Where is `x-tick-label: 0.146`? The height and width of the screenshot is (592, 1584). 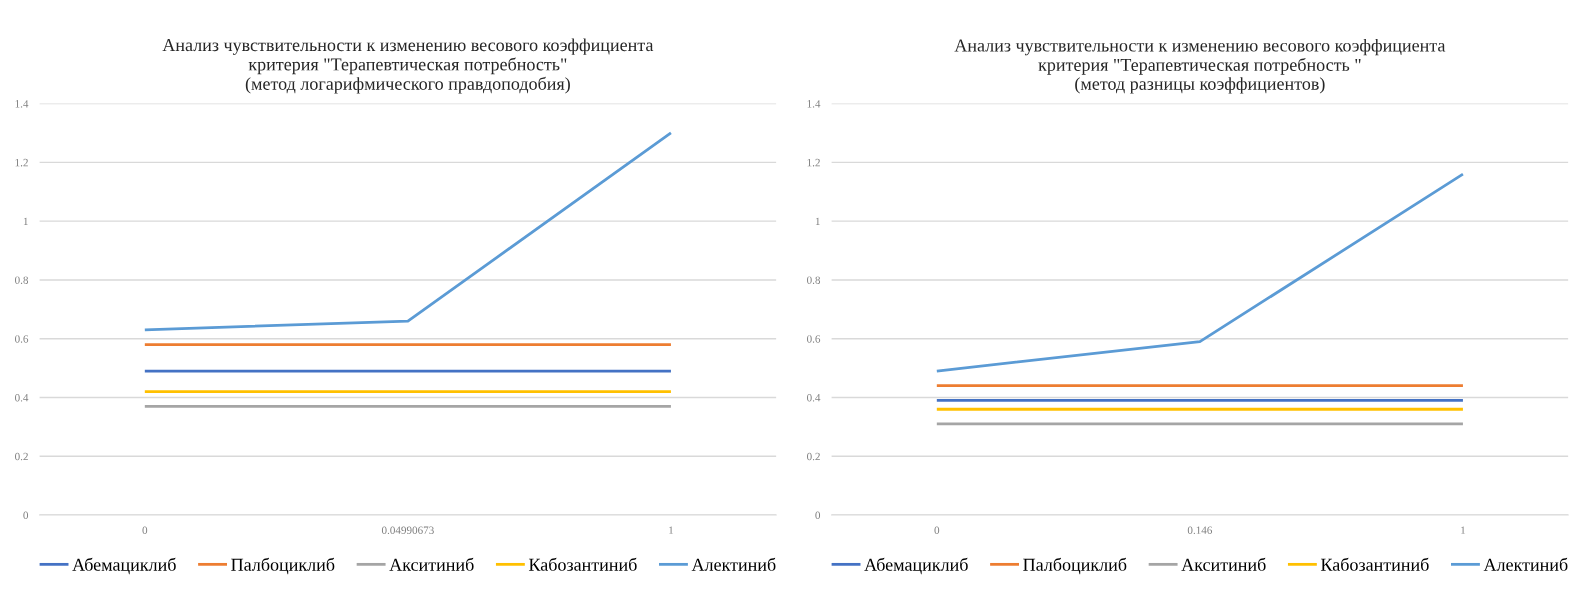 x-tick-label: 0.146 is located at coordinates (1200, 530).